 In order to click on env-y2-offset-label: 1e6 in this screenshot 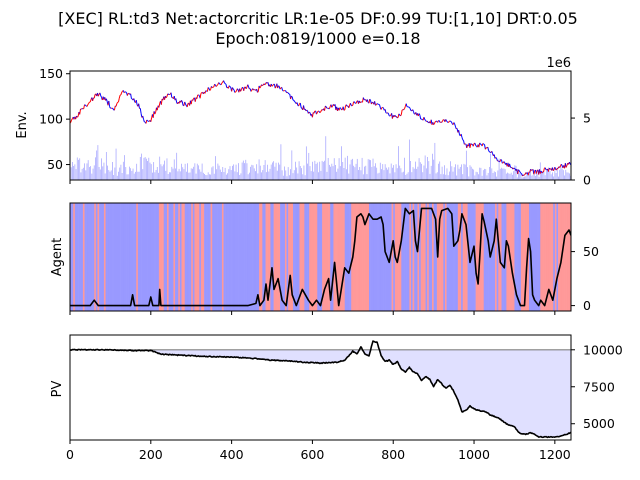, I will do `click(558, 63)`.